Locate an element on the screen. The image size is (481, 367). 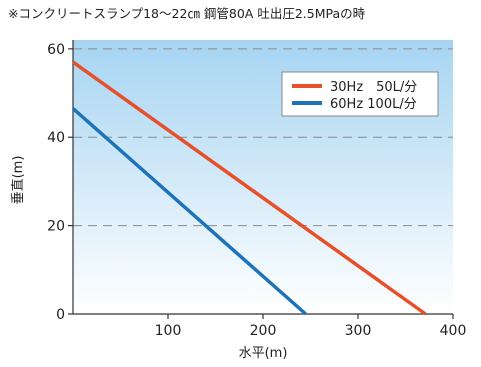
x-tick-label-400: 400 is located at coordinates (453, 331).